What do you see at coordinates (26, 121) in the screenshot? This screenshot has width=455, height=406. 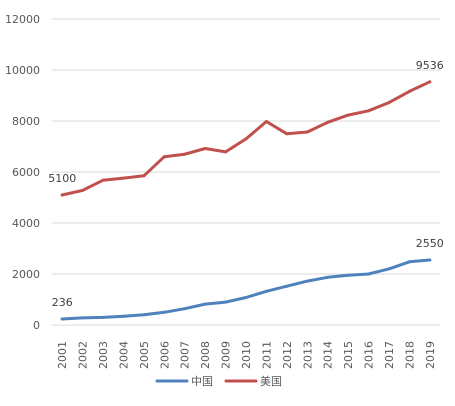 I see `y-tick-label: 8000` at bounding box center [26, 121].